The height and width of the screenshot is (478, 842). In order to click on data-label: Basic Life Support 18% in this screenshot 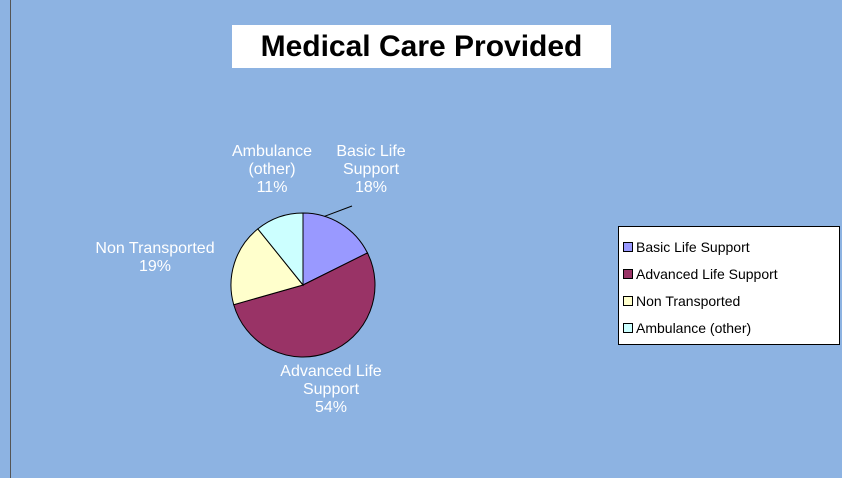, I will do `click(371, 170)`.